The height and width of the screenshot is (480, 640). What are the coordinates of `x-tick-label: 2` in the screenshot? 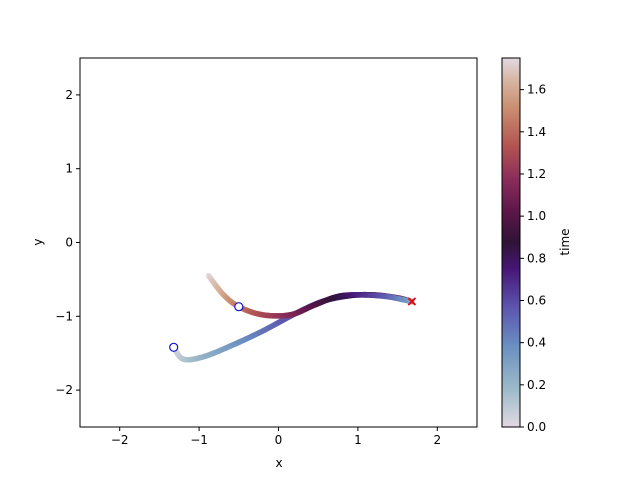 It's located at (437, 440).